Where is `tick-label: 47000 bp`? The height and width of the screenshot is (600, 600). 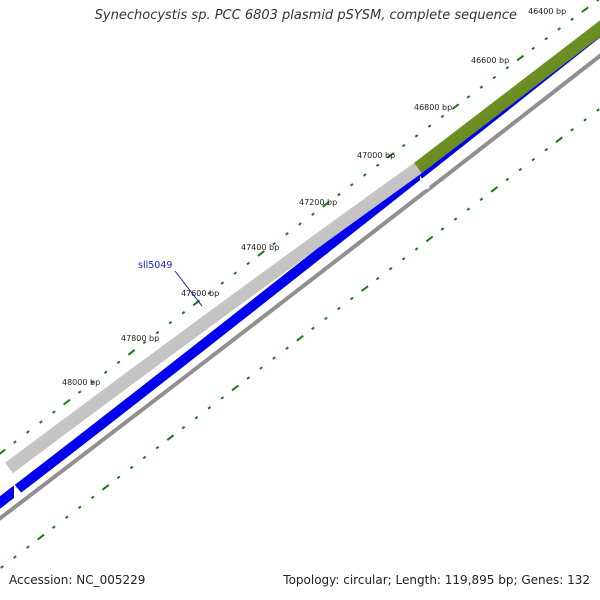 tick-label: 47000 bp is located at coordinates (376, 155).